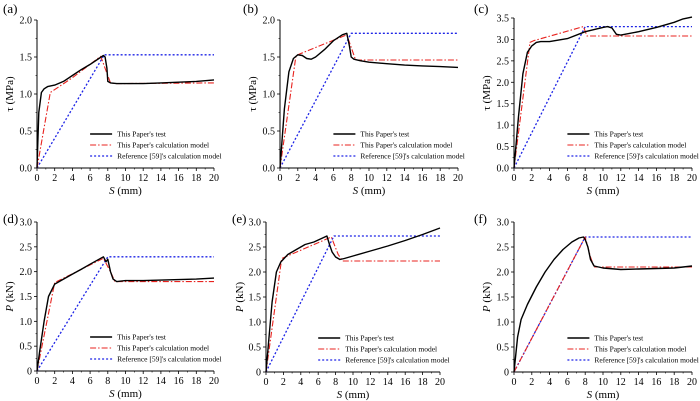  What do you see at coordinates (503, 169) in the screenshot?
I see `y-tick-label: 0.0` at bounding box center [503, 169].